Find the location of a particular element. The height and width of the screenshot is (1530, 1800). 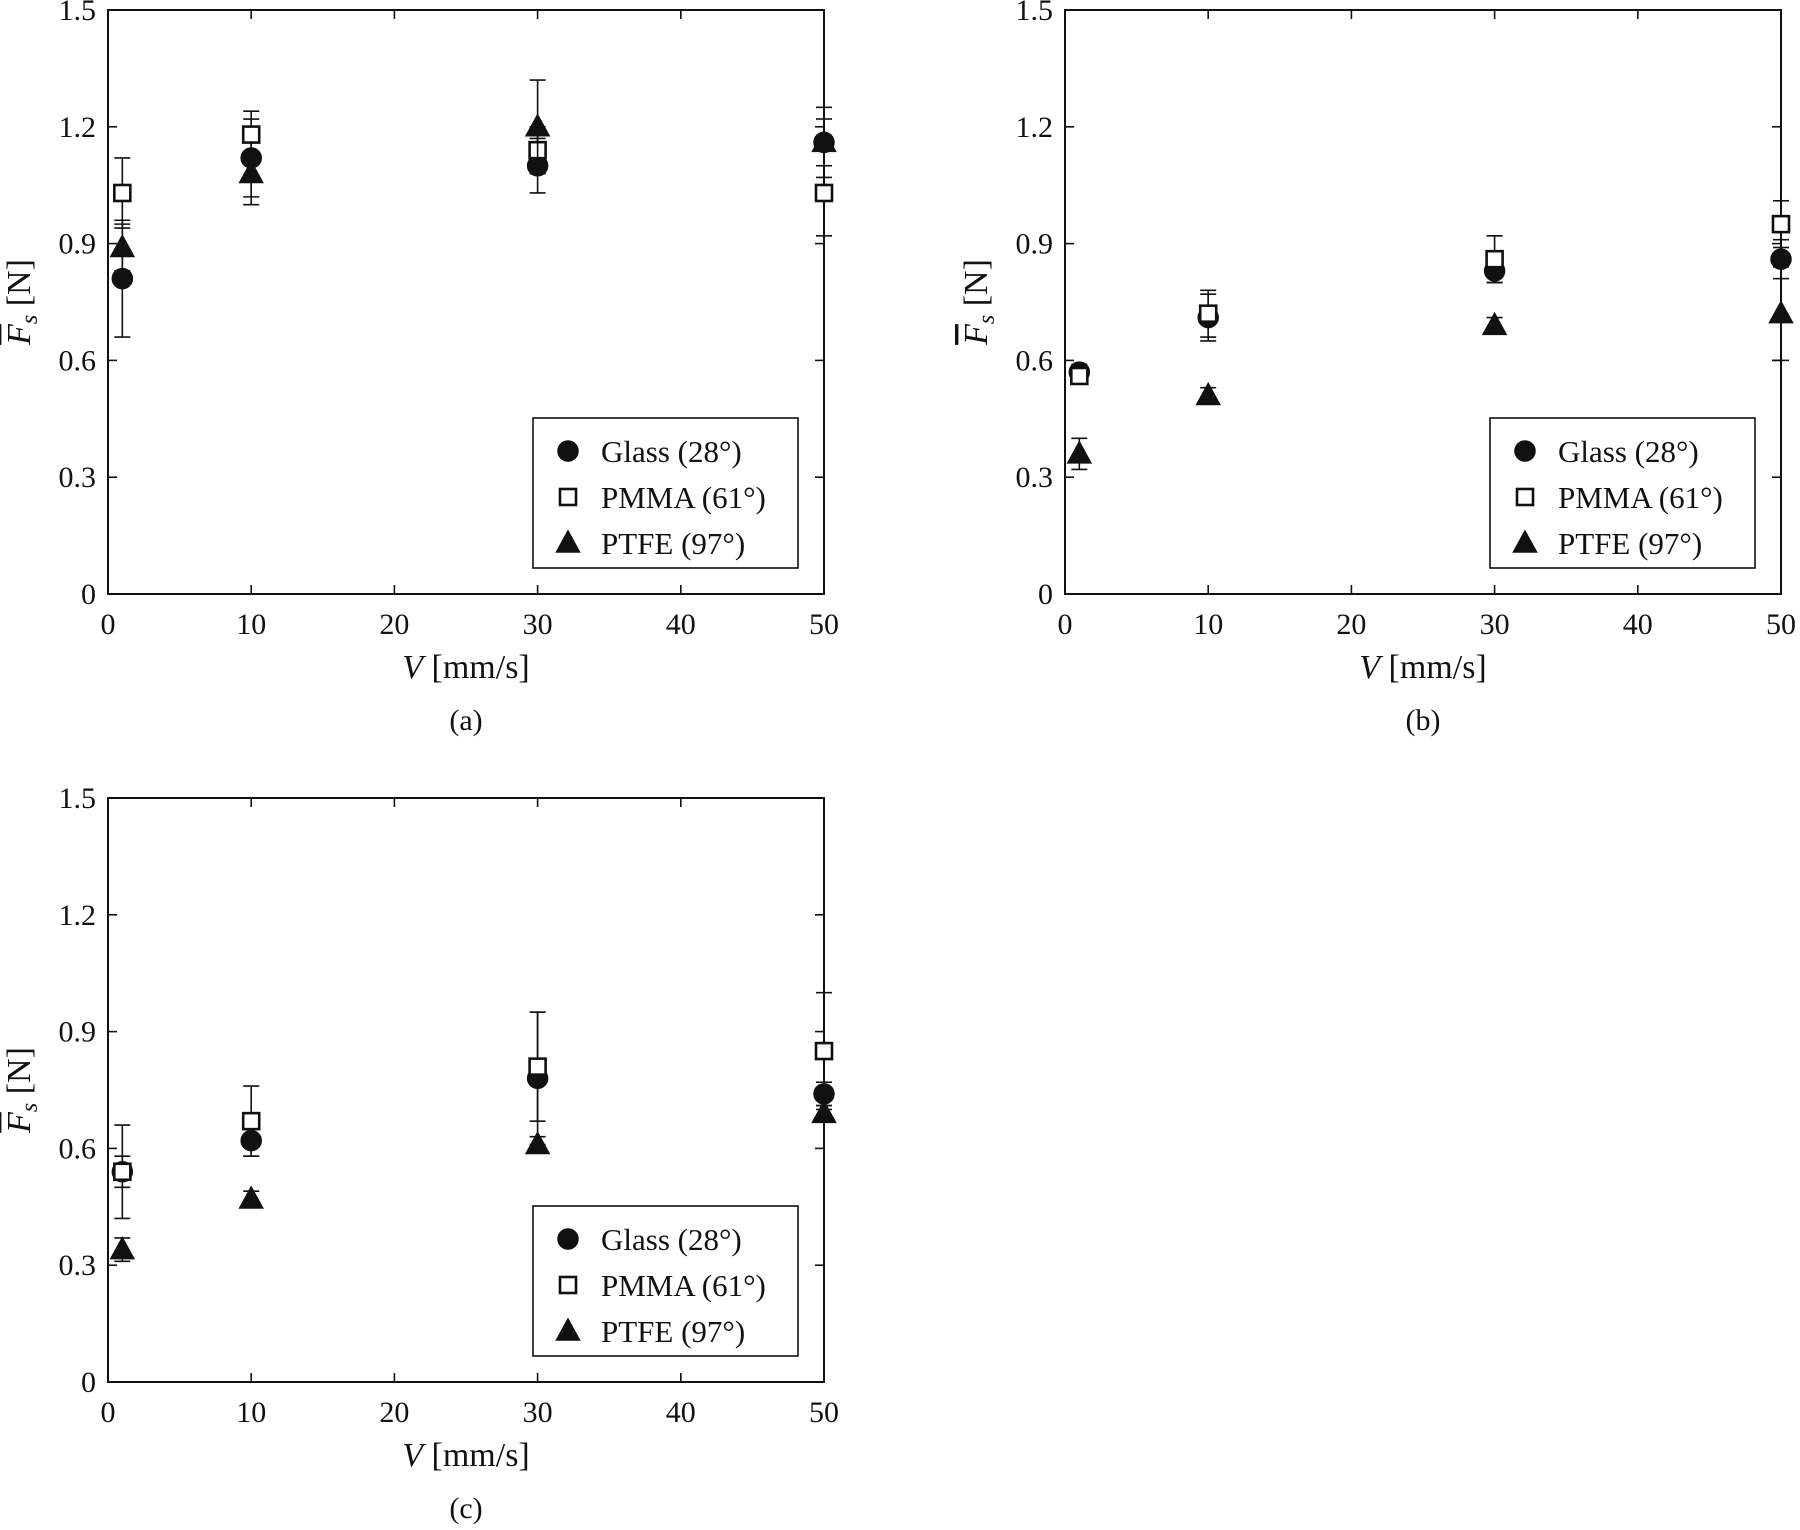

panel-caption: (a) is located at coordinates (465, 720).